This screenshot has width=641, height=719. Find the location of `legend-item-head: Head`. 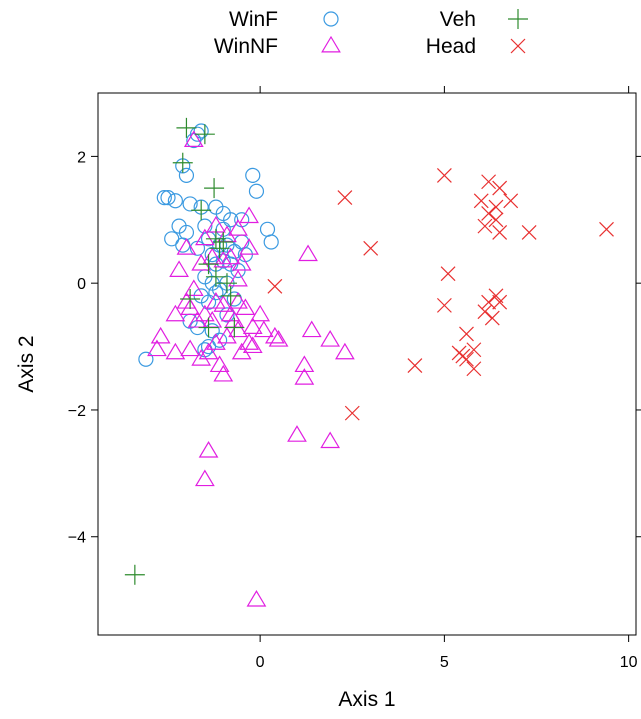

legend-item-head: Head is located at coordinates (476, 46).